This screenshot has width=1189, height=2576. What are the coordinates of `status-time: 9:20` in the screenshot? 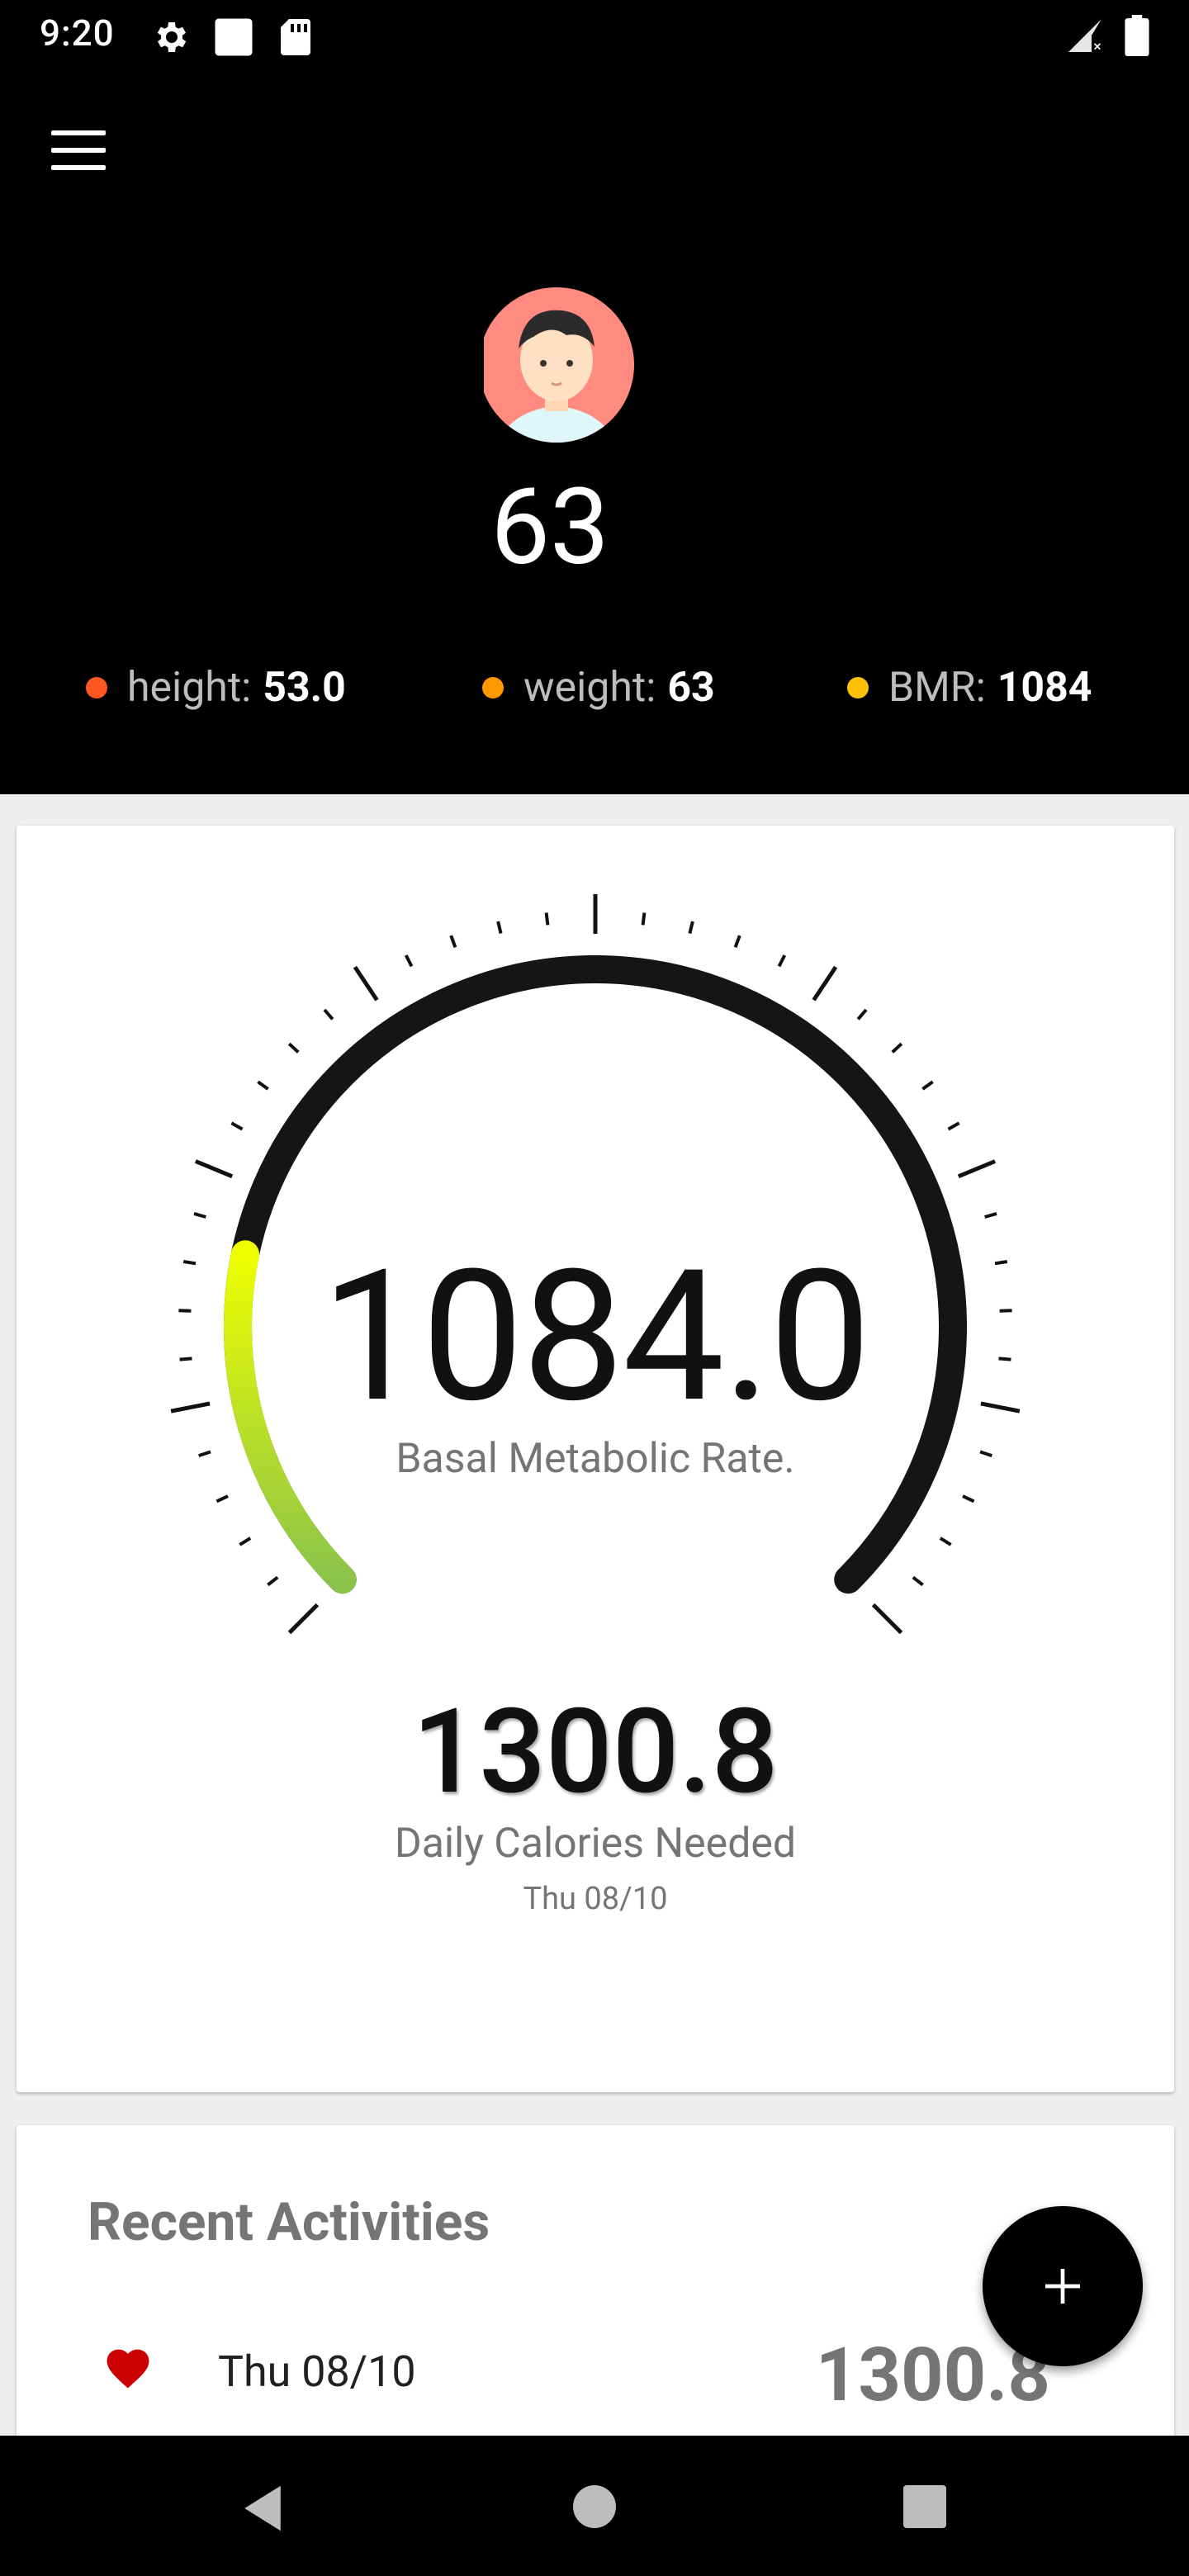 It's located at (77, 33).